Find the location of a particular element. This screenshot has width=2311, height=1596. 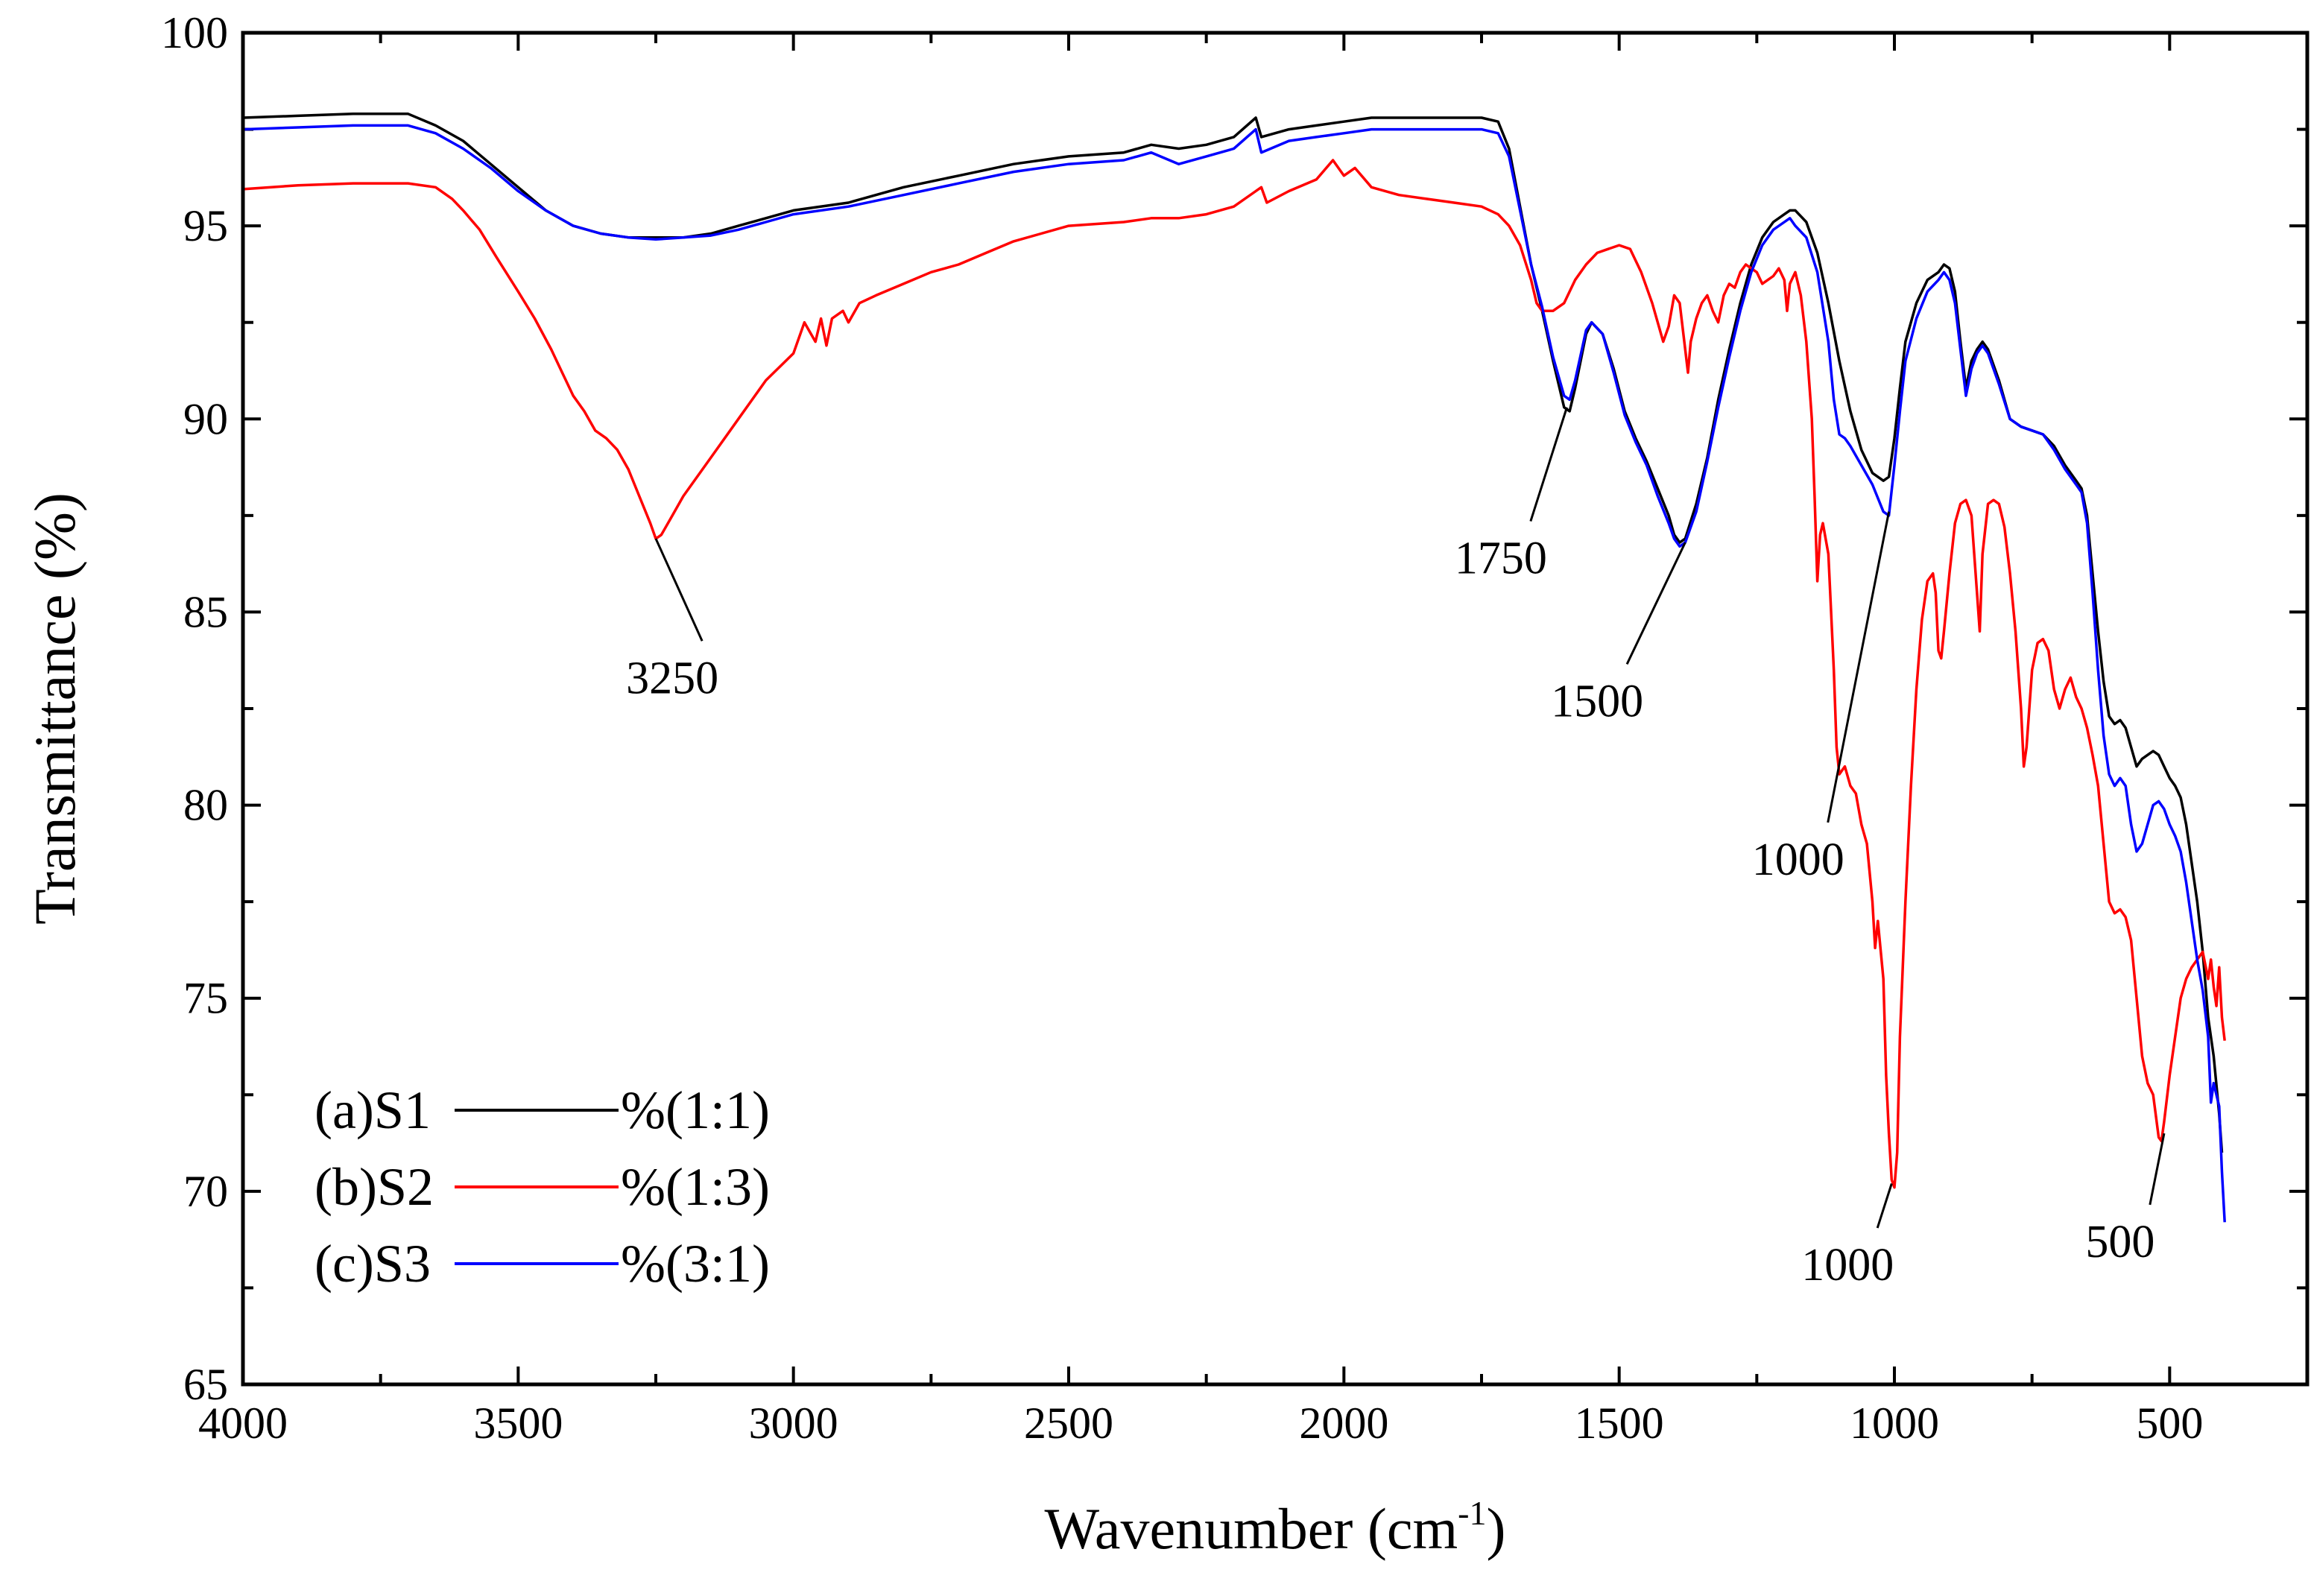

x-tick-label-2500: 2500 is located at coordinates (1069, 1423).